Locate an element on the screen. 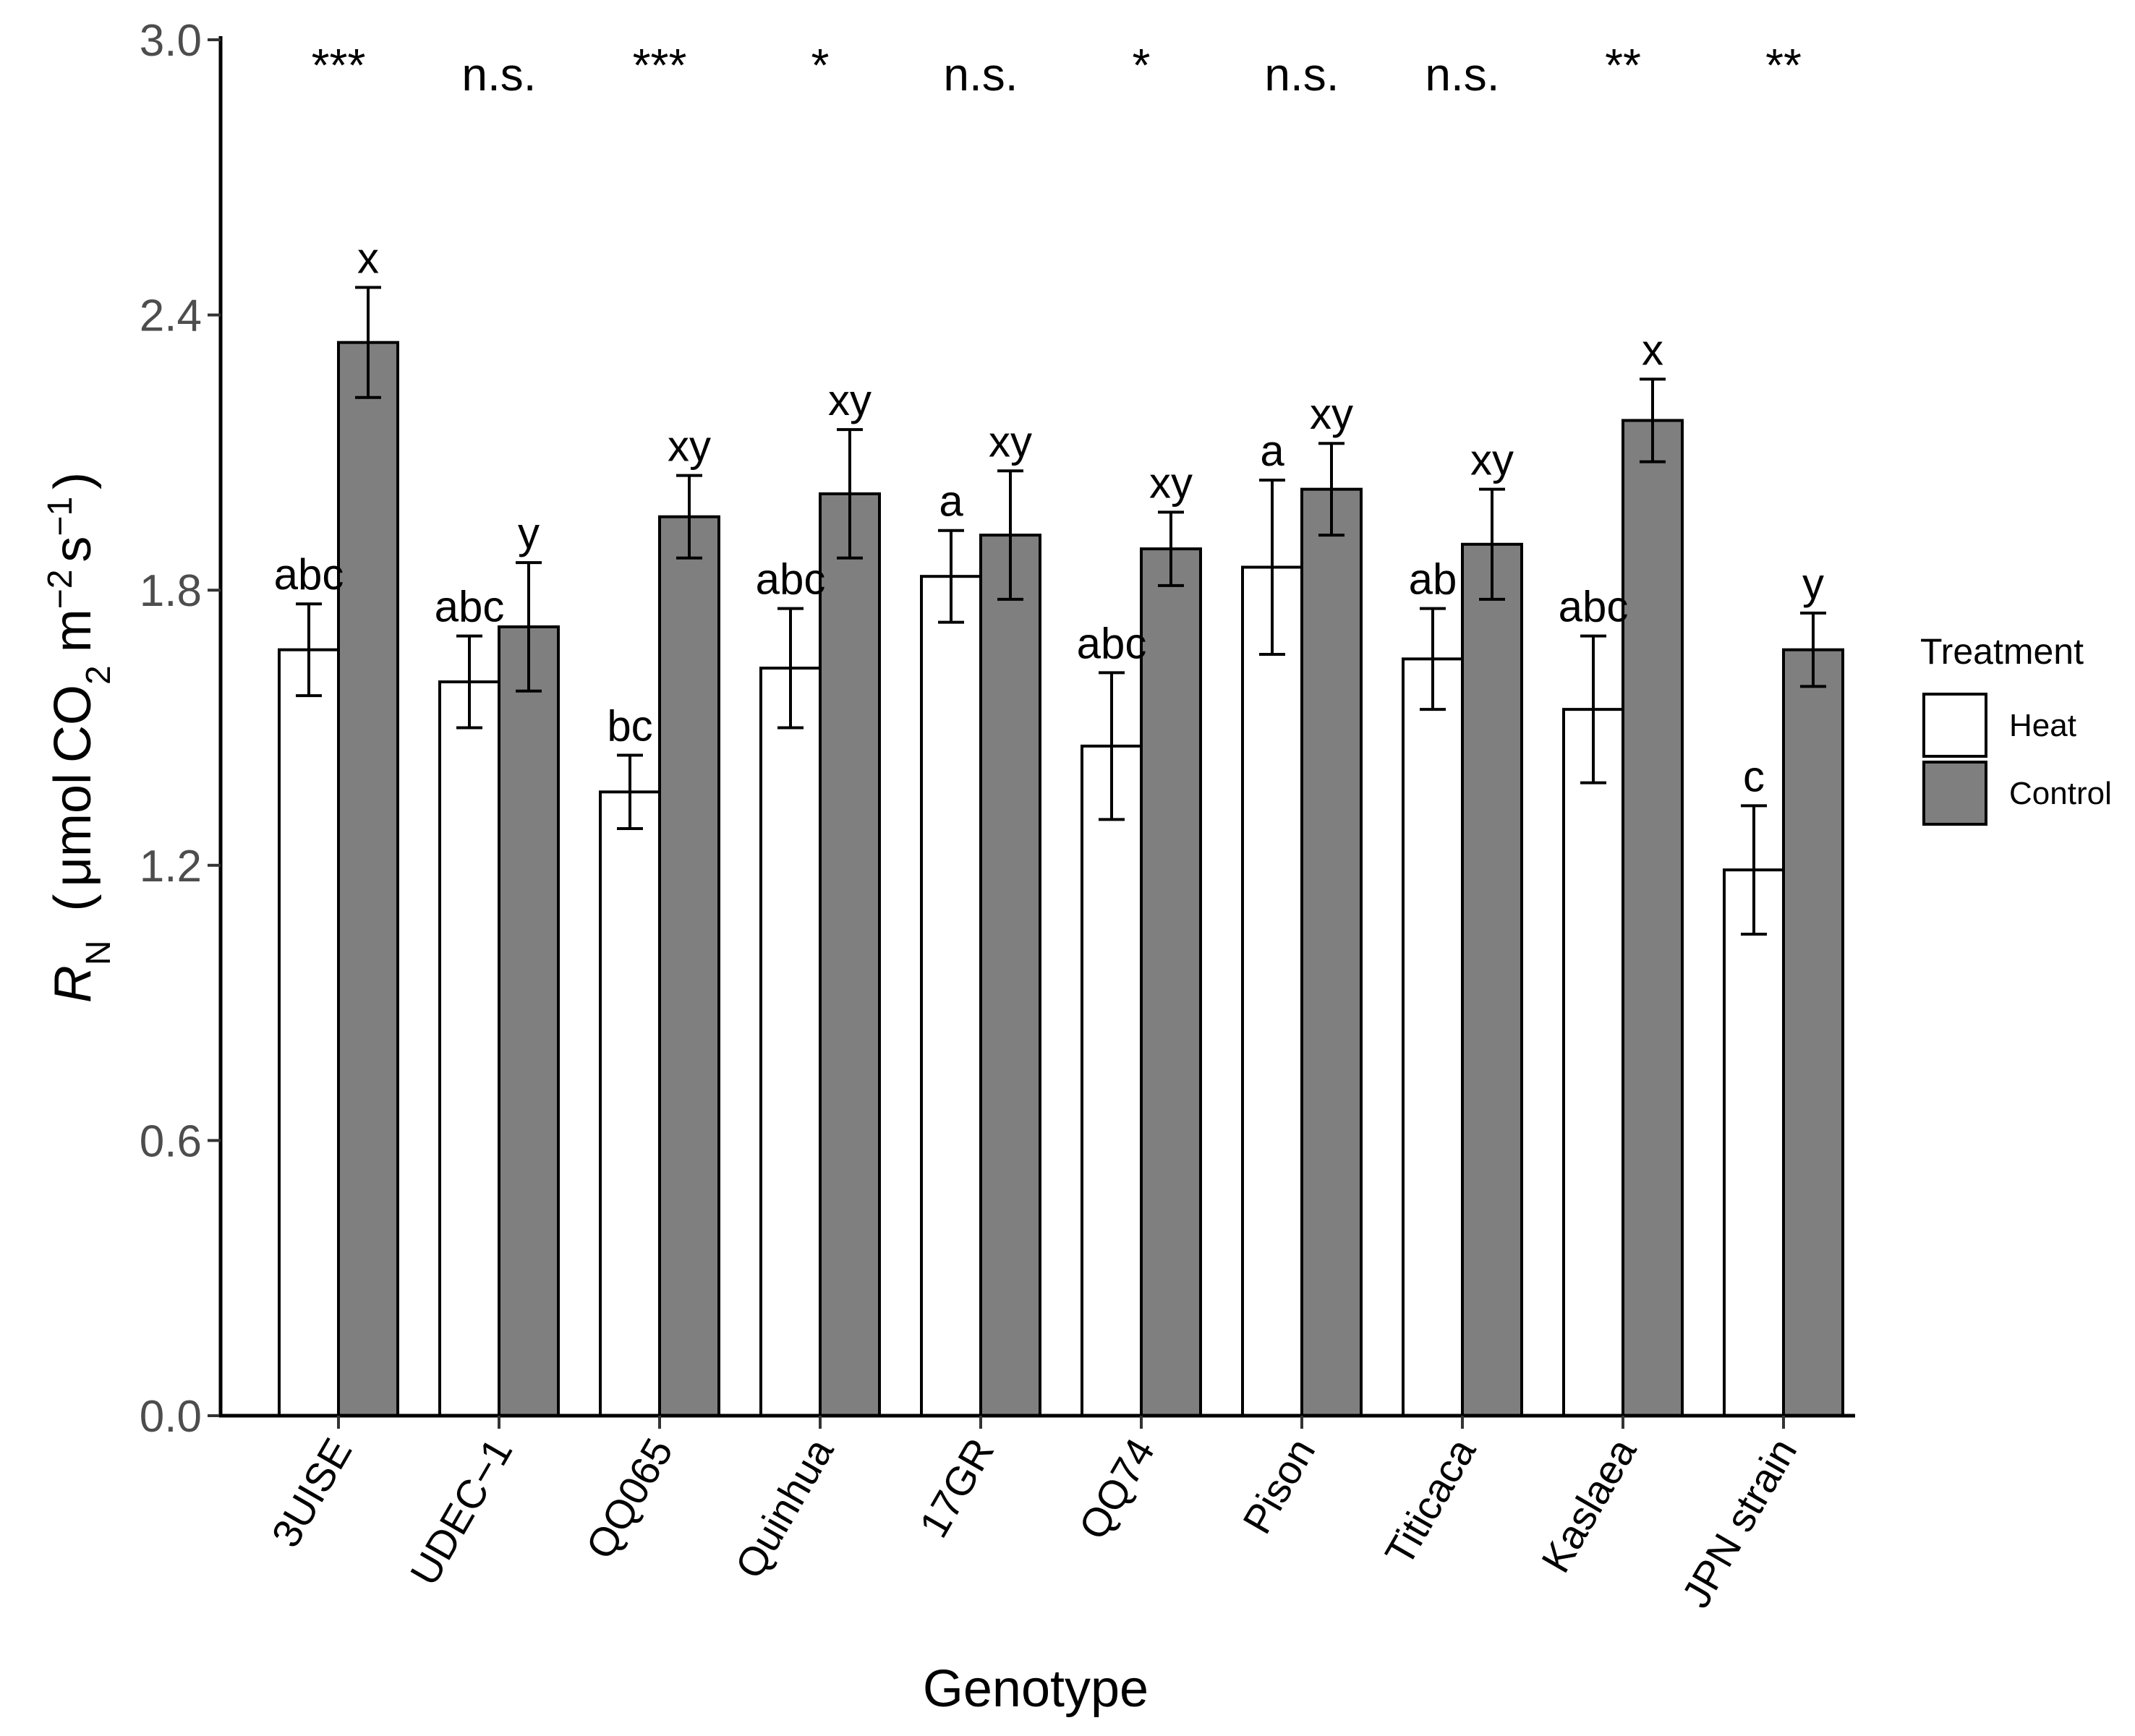 The image size is (2135, 1736). letter-label-heat: c is located at coordinates (1754, 776).